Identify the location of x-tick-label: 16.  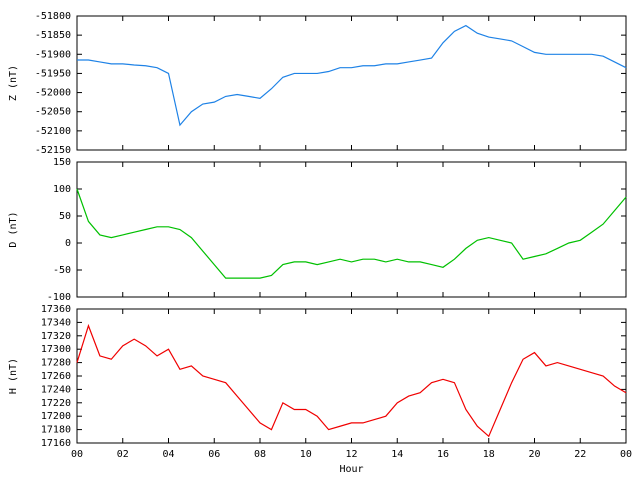
(443, 454).